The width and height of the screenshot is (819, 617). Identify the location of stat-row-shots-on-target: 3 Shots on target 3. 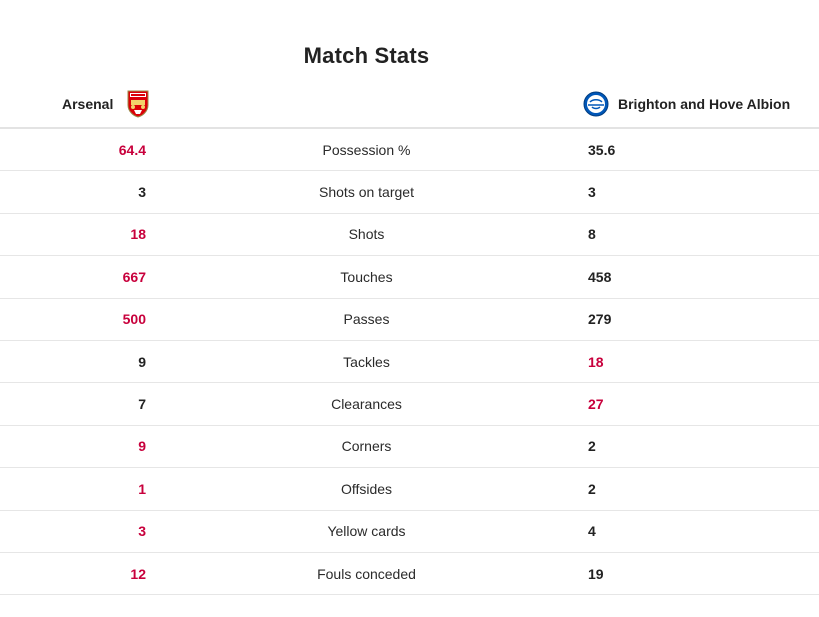
(409, 192).